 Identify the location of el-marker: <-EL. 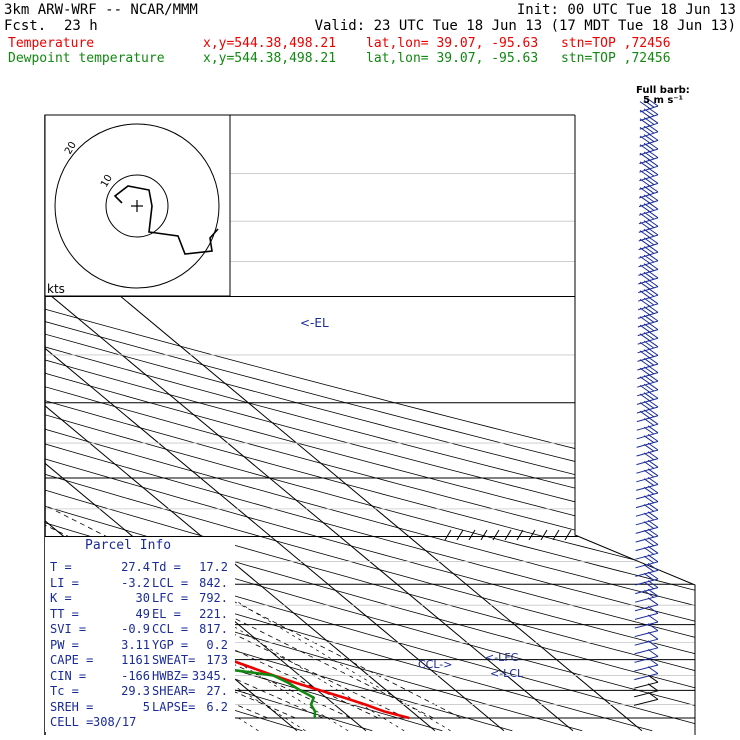
(314, 323).